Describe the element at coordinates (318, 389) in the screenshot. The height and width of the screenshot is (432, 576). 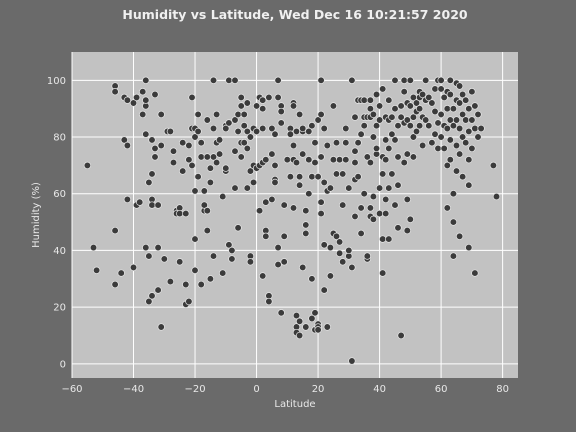
I see `x-tick-label: 20` at that location.